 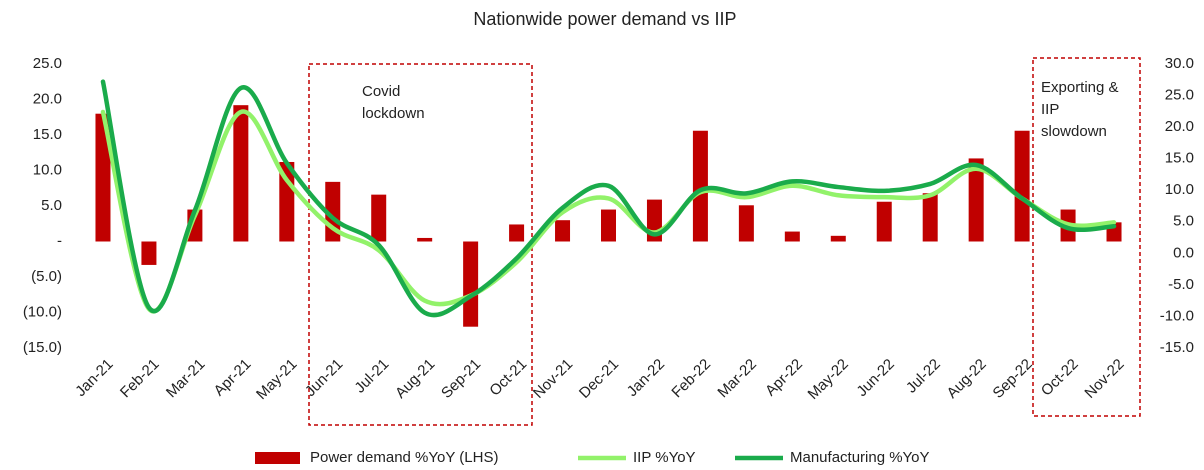 I want to click on x-tick-label: Jul-22, so click(x=923, y=376).